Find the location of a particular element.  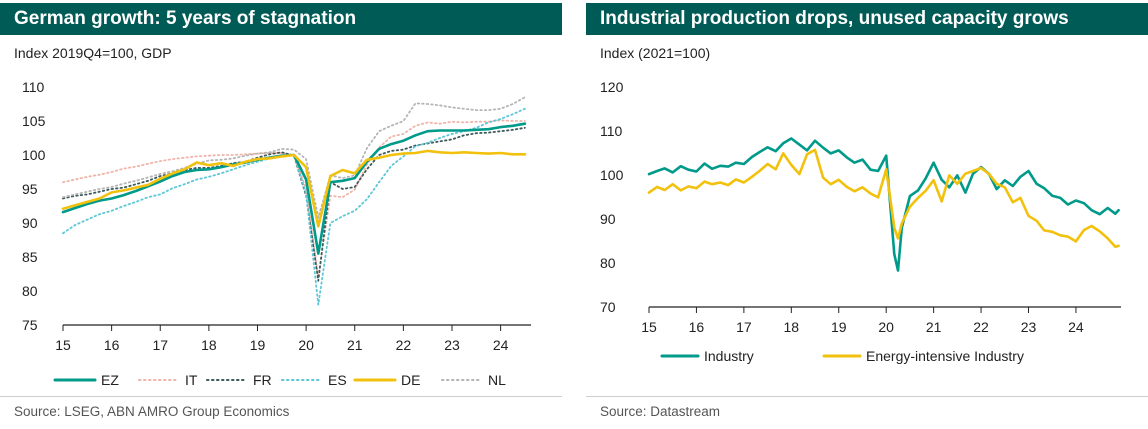

legend-label: EZ is located at coordinates (110, 380).